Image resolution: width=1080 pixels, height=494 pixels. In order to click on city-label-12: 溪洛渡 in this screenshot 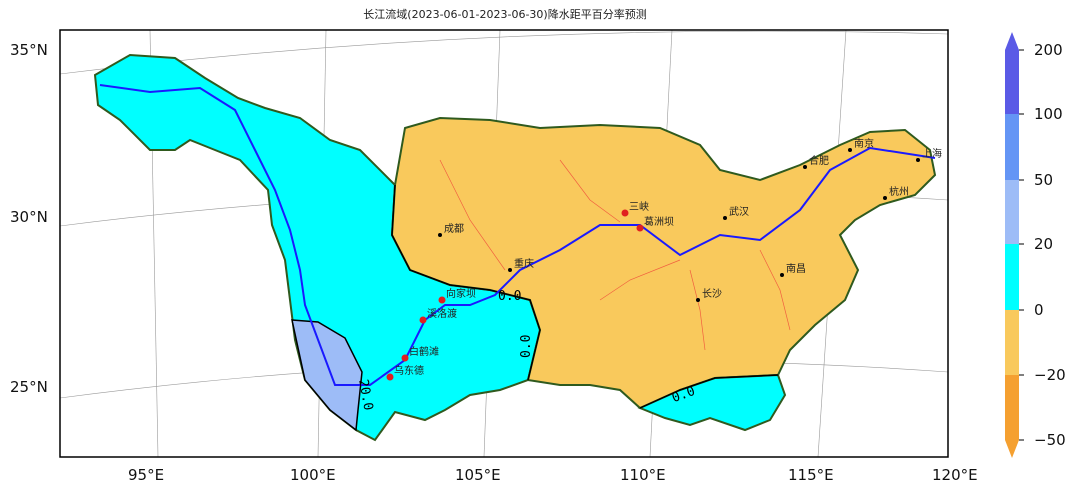, I will do `click(442, 313)`.